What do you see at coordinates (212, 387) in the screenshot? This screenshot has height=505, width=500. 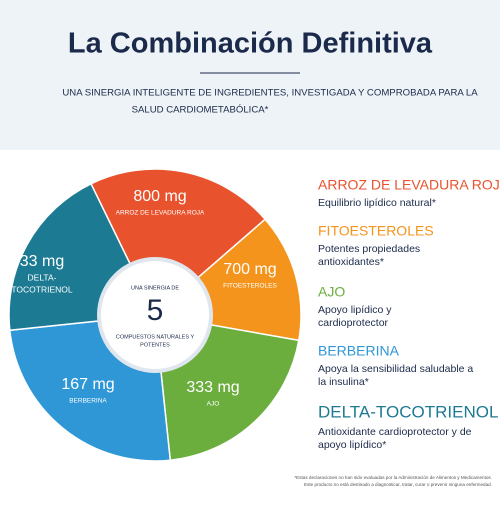 I see `segment-amount: 333 mg` at bounding box center [212, 387].